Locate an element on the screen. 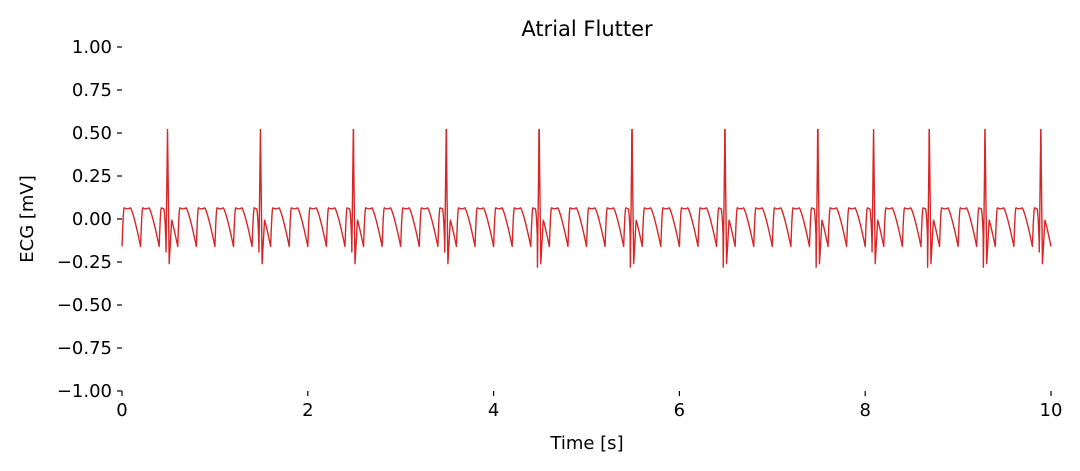 The height and width of the screenshot is (471, 1080). y-tick-label: 0.75 is located at coordinates (92, 90).